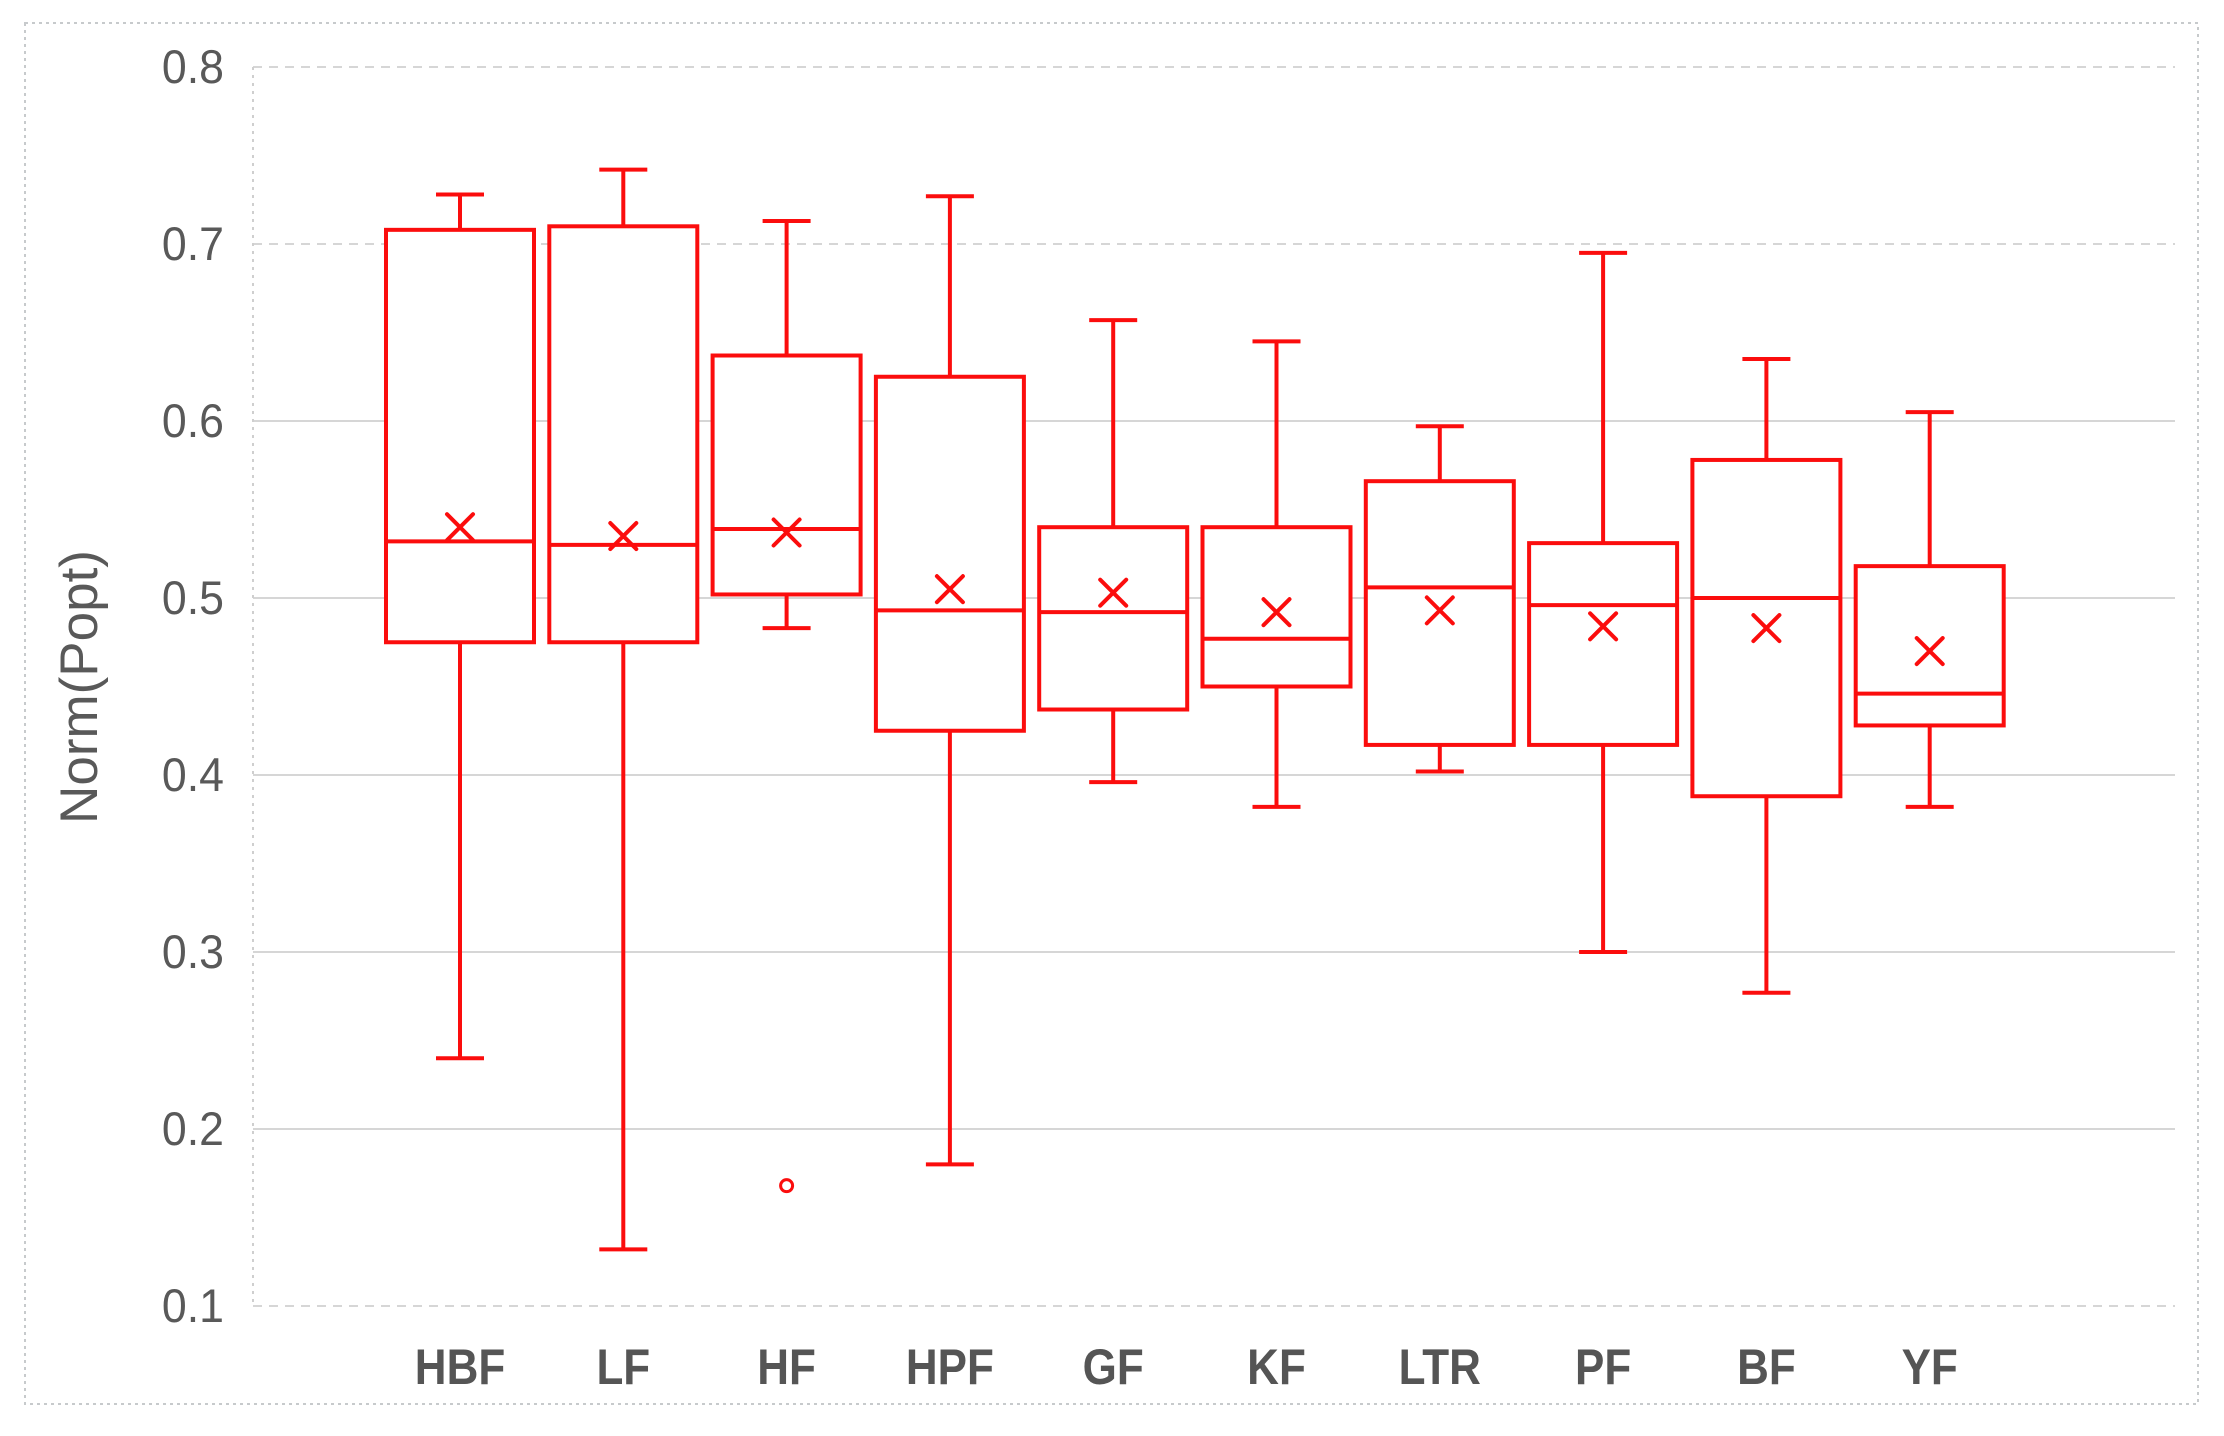 This screenshot has height=1436, width=2224. I want to click on boxplot-GF, so click(1113, 551).